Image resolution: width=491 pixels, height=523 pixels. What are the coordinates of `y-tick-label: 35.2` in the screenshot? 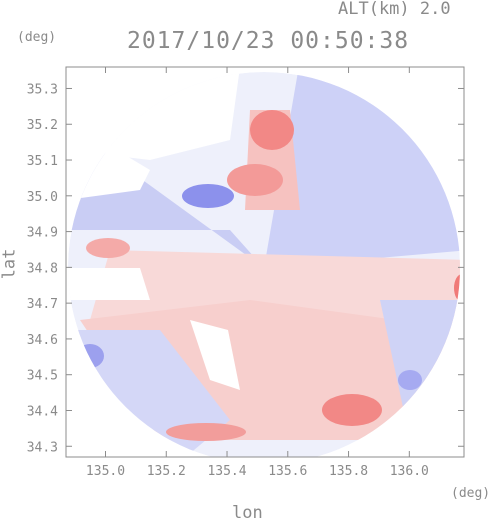 It's located at (42, 125).